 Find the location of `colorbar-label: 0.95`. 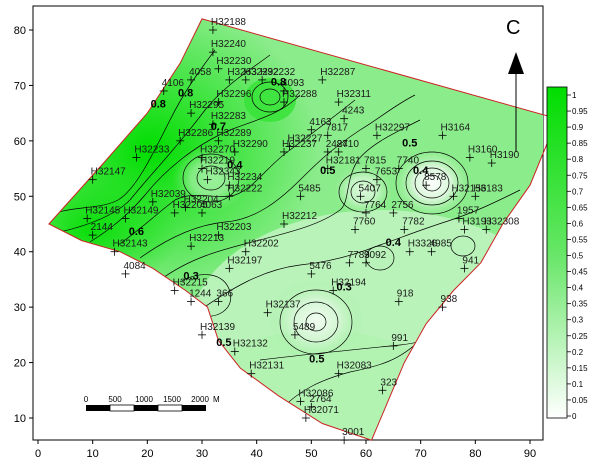

colorbar-label: 0.95 is located at coordinates (580, 111).